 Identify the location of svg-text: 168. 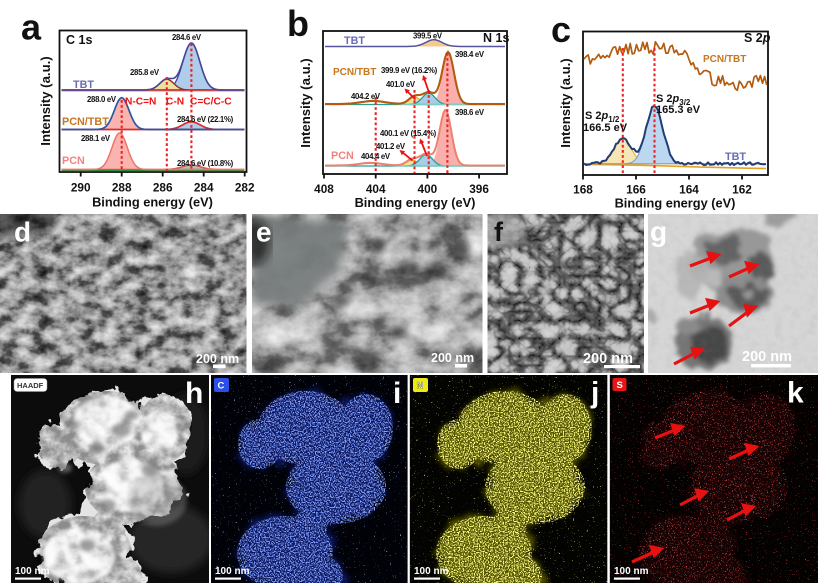
(583, 190).